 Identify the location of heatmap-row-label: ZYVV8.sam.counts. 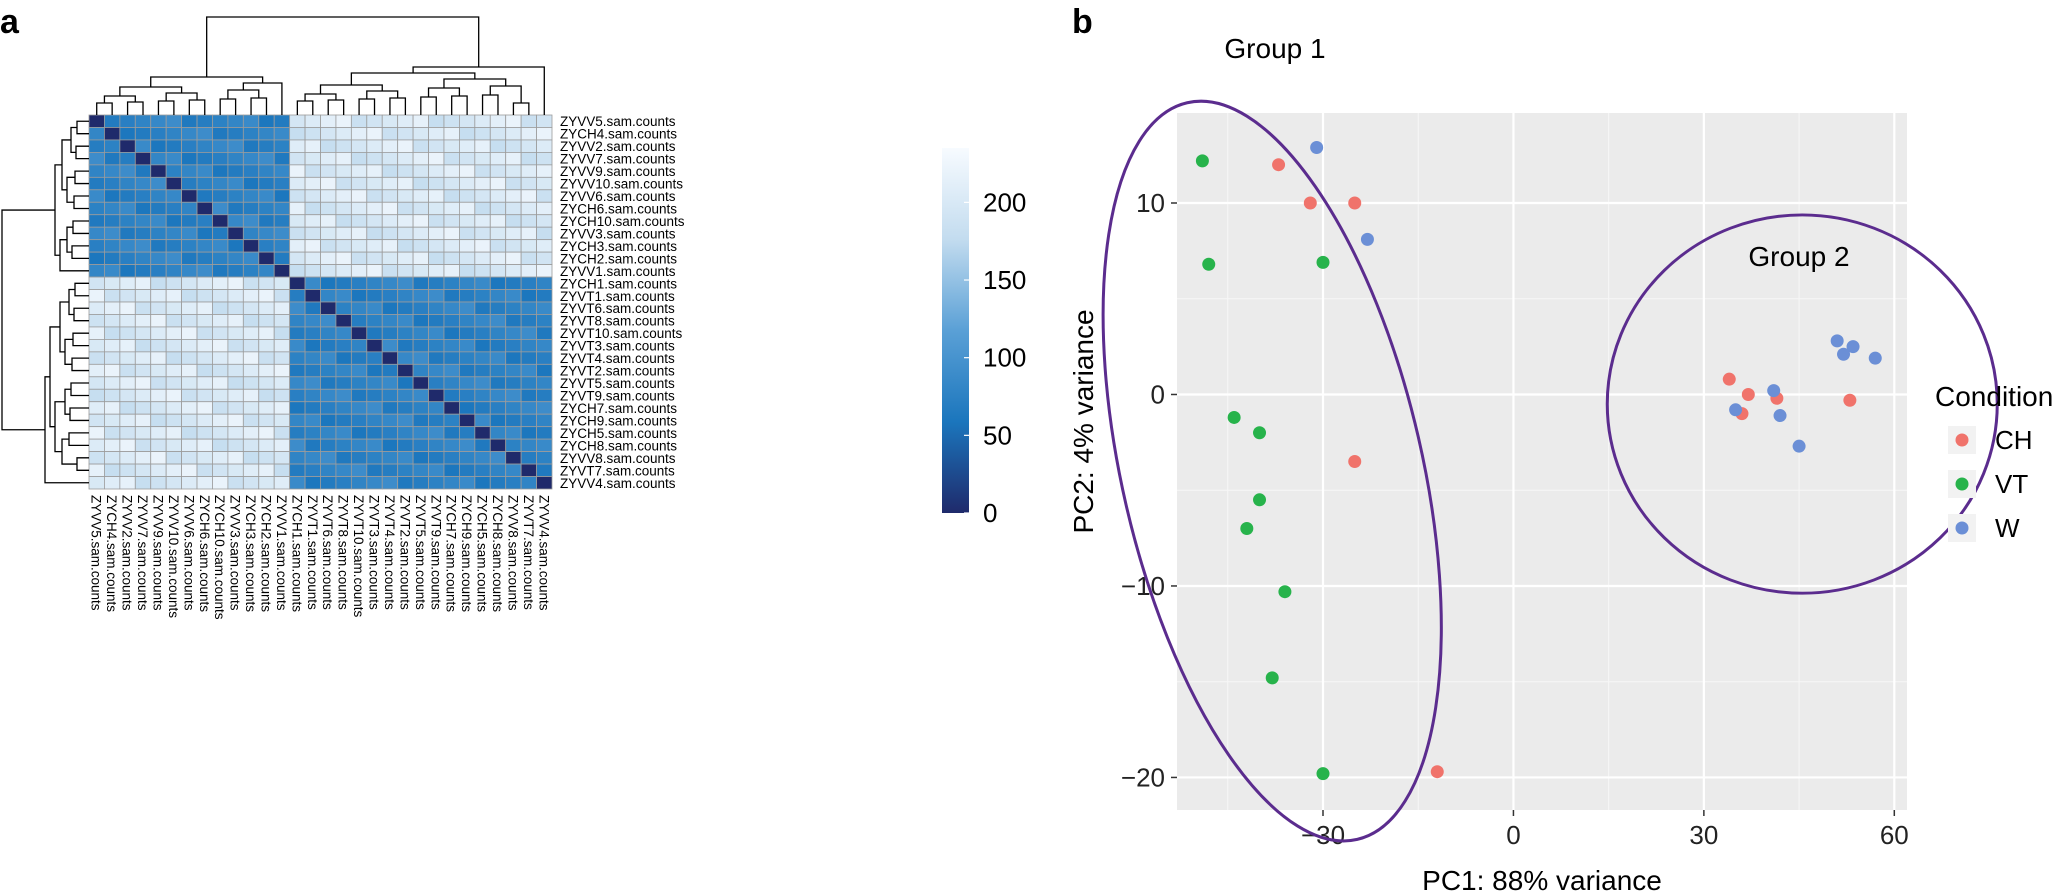
(618, 458).